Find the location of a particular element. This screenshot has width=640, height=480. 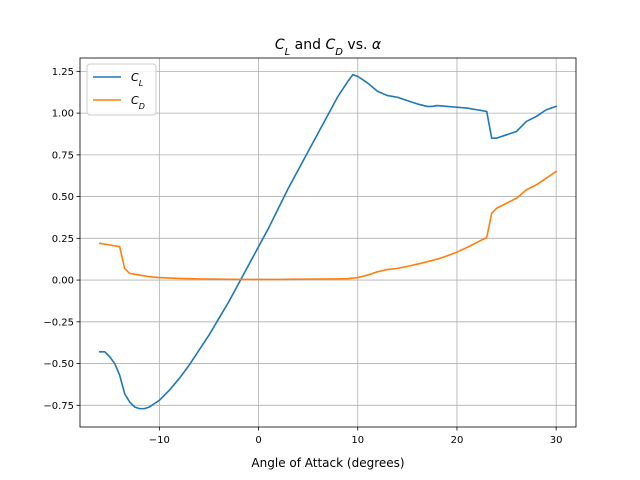

legend-label-sub: D is located at coordinates (142, 106).